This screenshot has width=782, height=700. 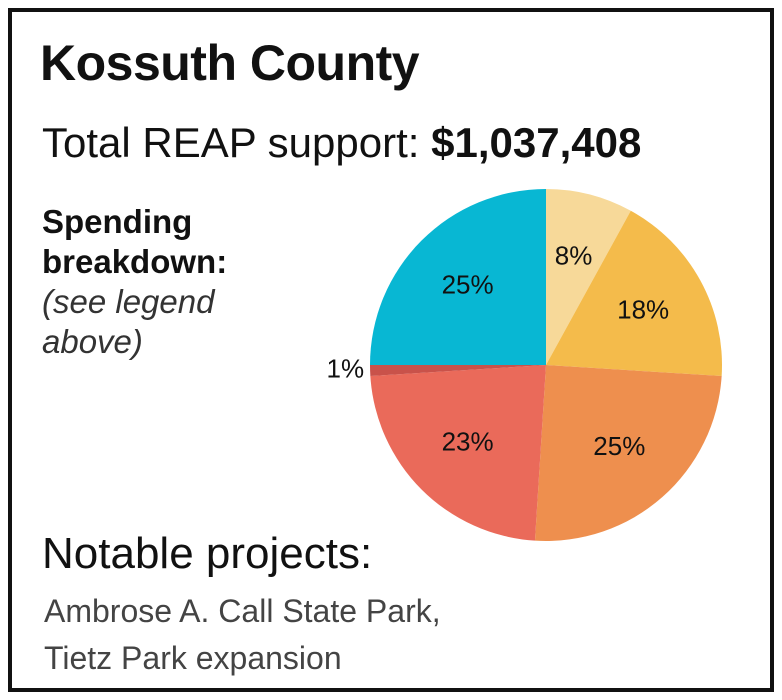 What do you see at coordinates (468, 284) in the screenshot?
I see `slice-label-6: 25%` at bounding box center [468, 284].